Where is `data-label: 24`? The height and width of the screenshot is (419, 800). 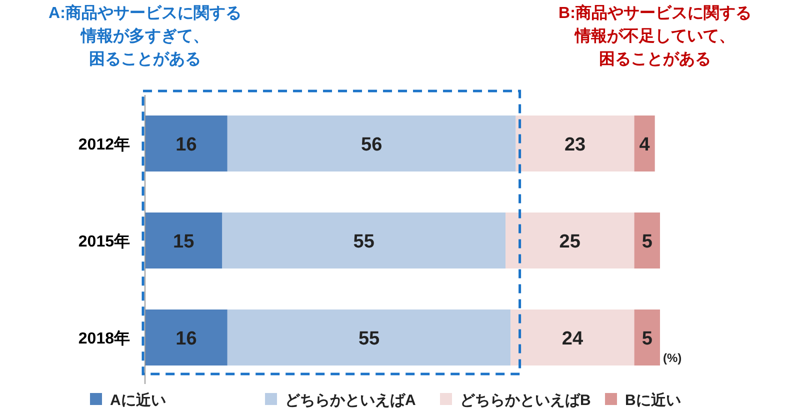 data-label: 24 is located at coordinates (573, 339).